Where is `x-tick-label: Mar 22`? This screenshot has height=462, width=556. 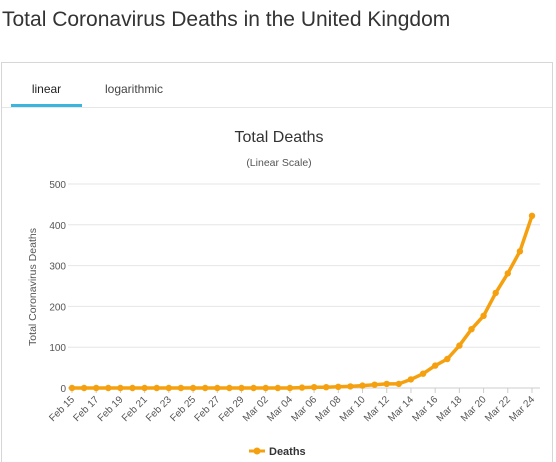 x-tick-label: Mar 22 is located at coordinates (498, 409).